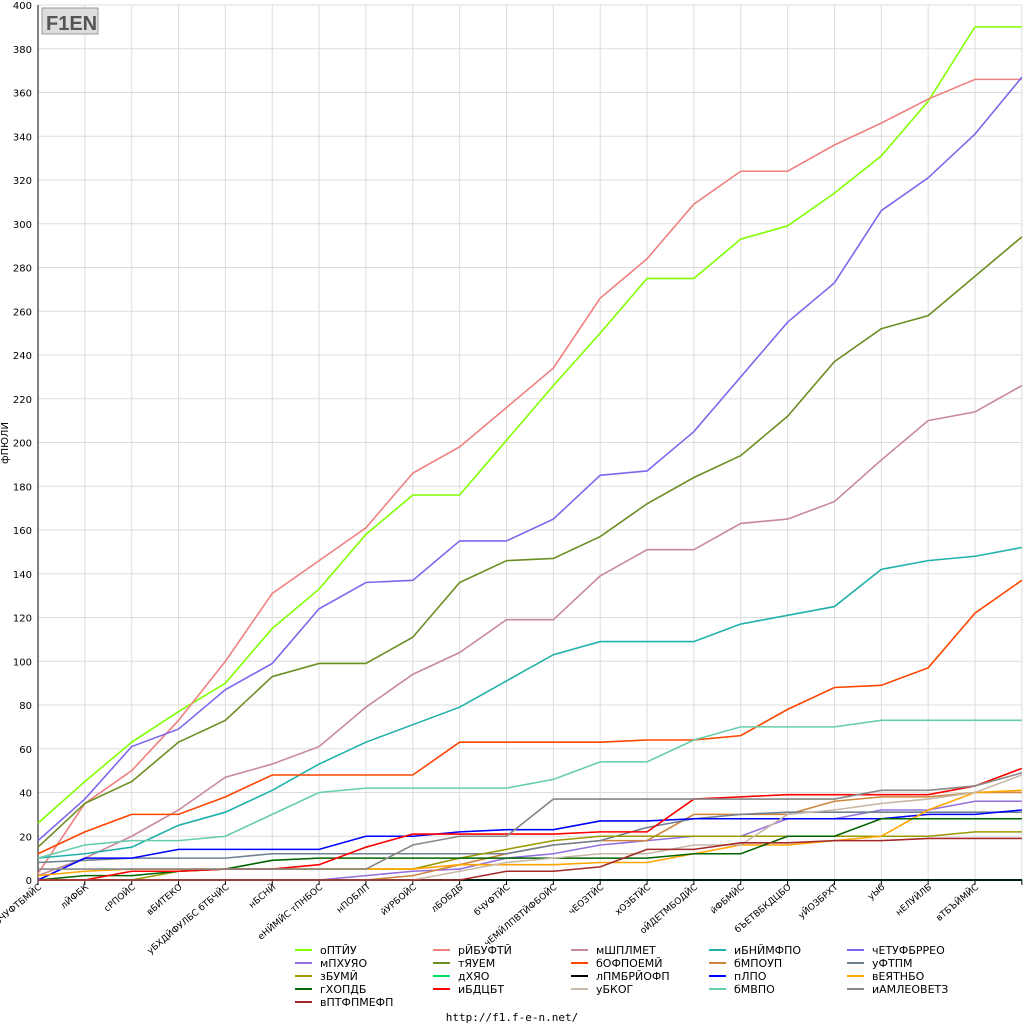 This screenshot has width=1024, height=1024. What do you see at coordinates (164, 900) in the screenshot?
I see `x-tick-label: вБИТЕКО` at bounding box center [164, 900].